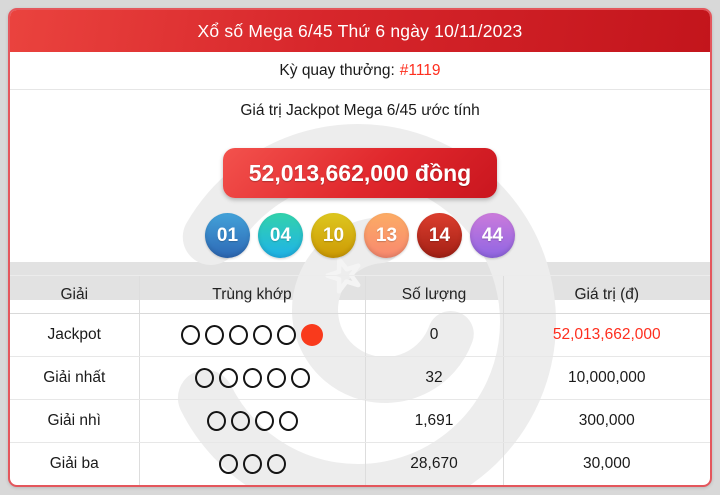 Image resolution: width=720 pixels, height=495 pixels. Describe the element at coordinates (606, 421) in the screenshot. I see `value-cell: 300,000` at that location.